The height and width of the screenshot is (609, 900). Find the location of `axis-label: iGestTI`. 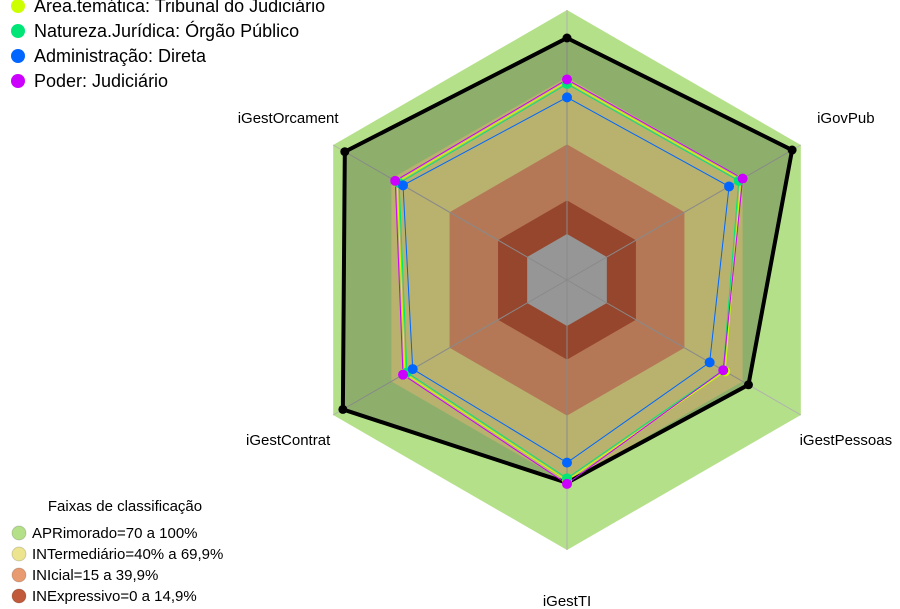

axis-label: iGestTI is located at coordinates (567, 601).